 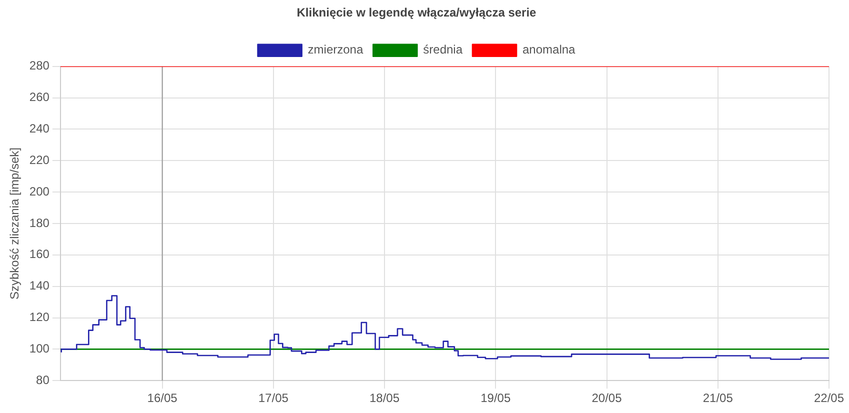 I want to click on y-tick-label: 120, so click(x=39, y=317).